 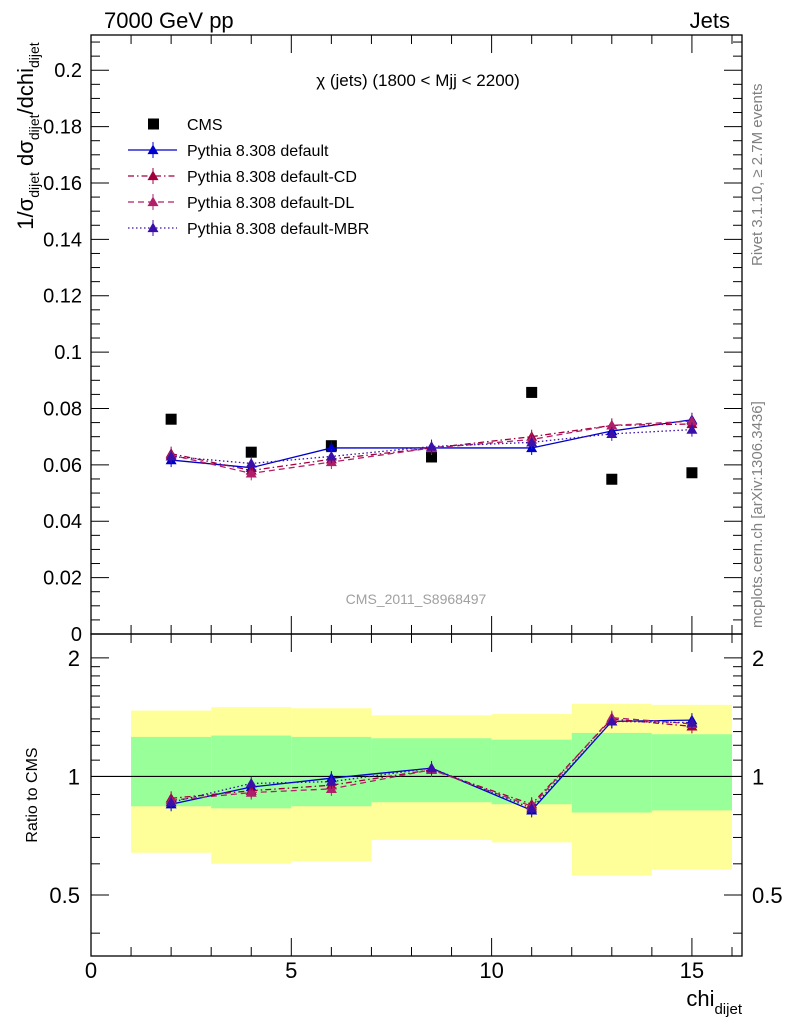 What do you see at coordinates (416, 599) in the screenshot?
I see `analysis-id: CMS_2011_S8968497` at bounding box center [416, 599].